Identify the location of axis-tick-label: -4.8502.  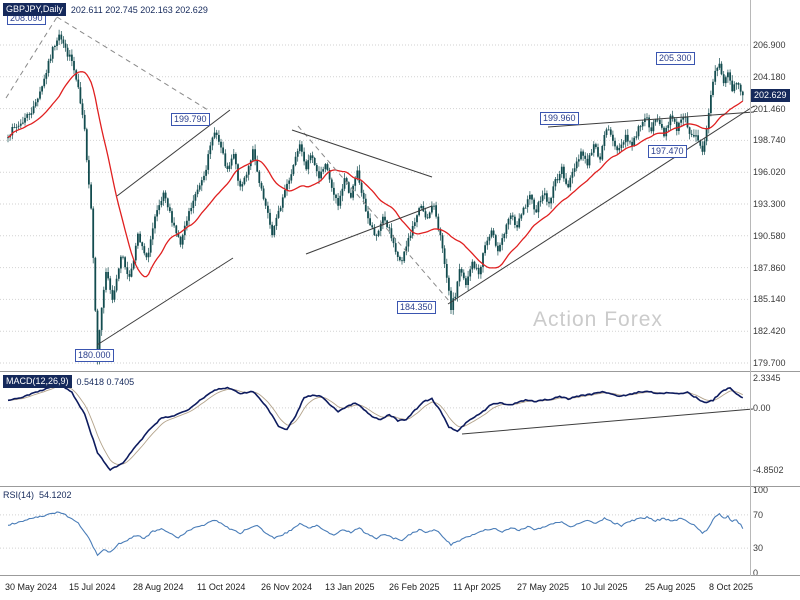
(768, 470).